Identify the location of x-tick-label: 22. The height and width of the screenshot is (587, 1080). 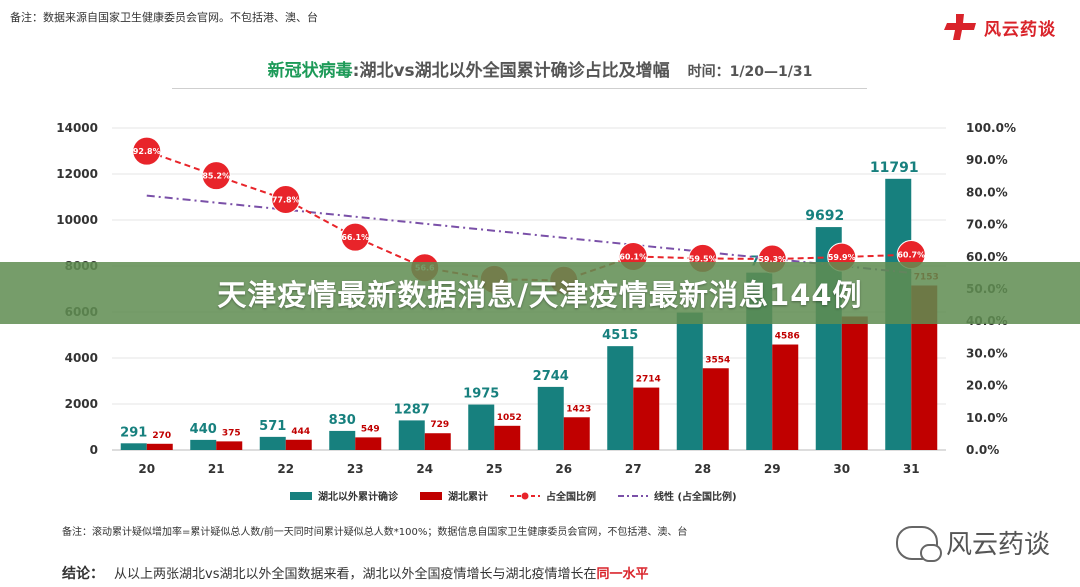
(285, 469).